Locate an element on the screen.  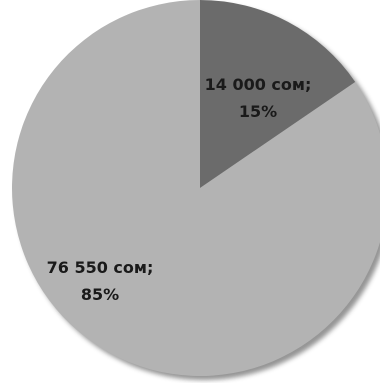
slice-percent-label-2: 85% is located at coordinates (100, 294).